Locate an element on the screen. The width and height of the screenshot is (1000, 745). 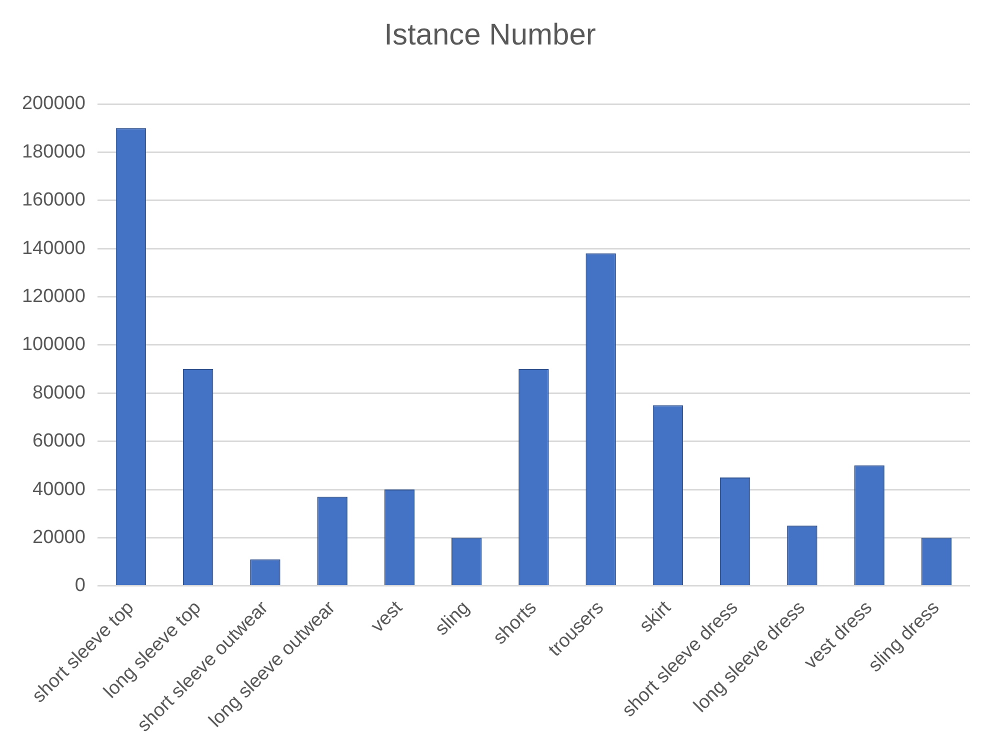
y-tick-label: 80000 is located at coordinates (59, 393).